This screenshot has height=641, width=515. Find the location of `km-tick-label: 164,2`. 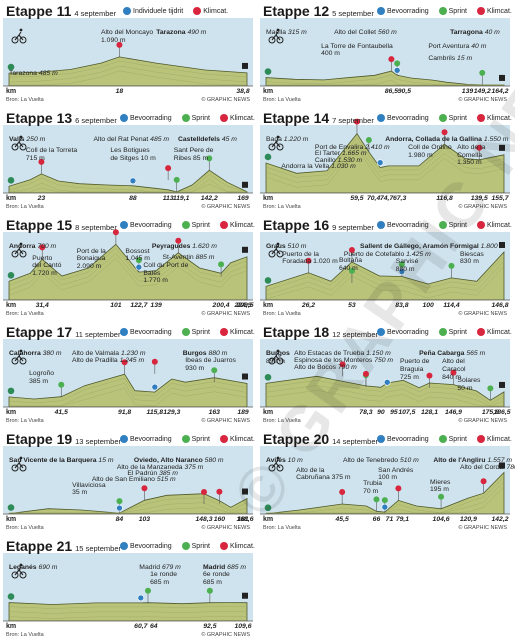

km-tick-label: 164,2 is located at coordinates (500, 91).